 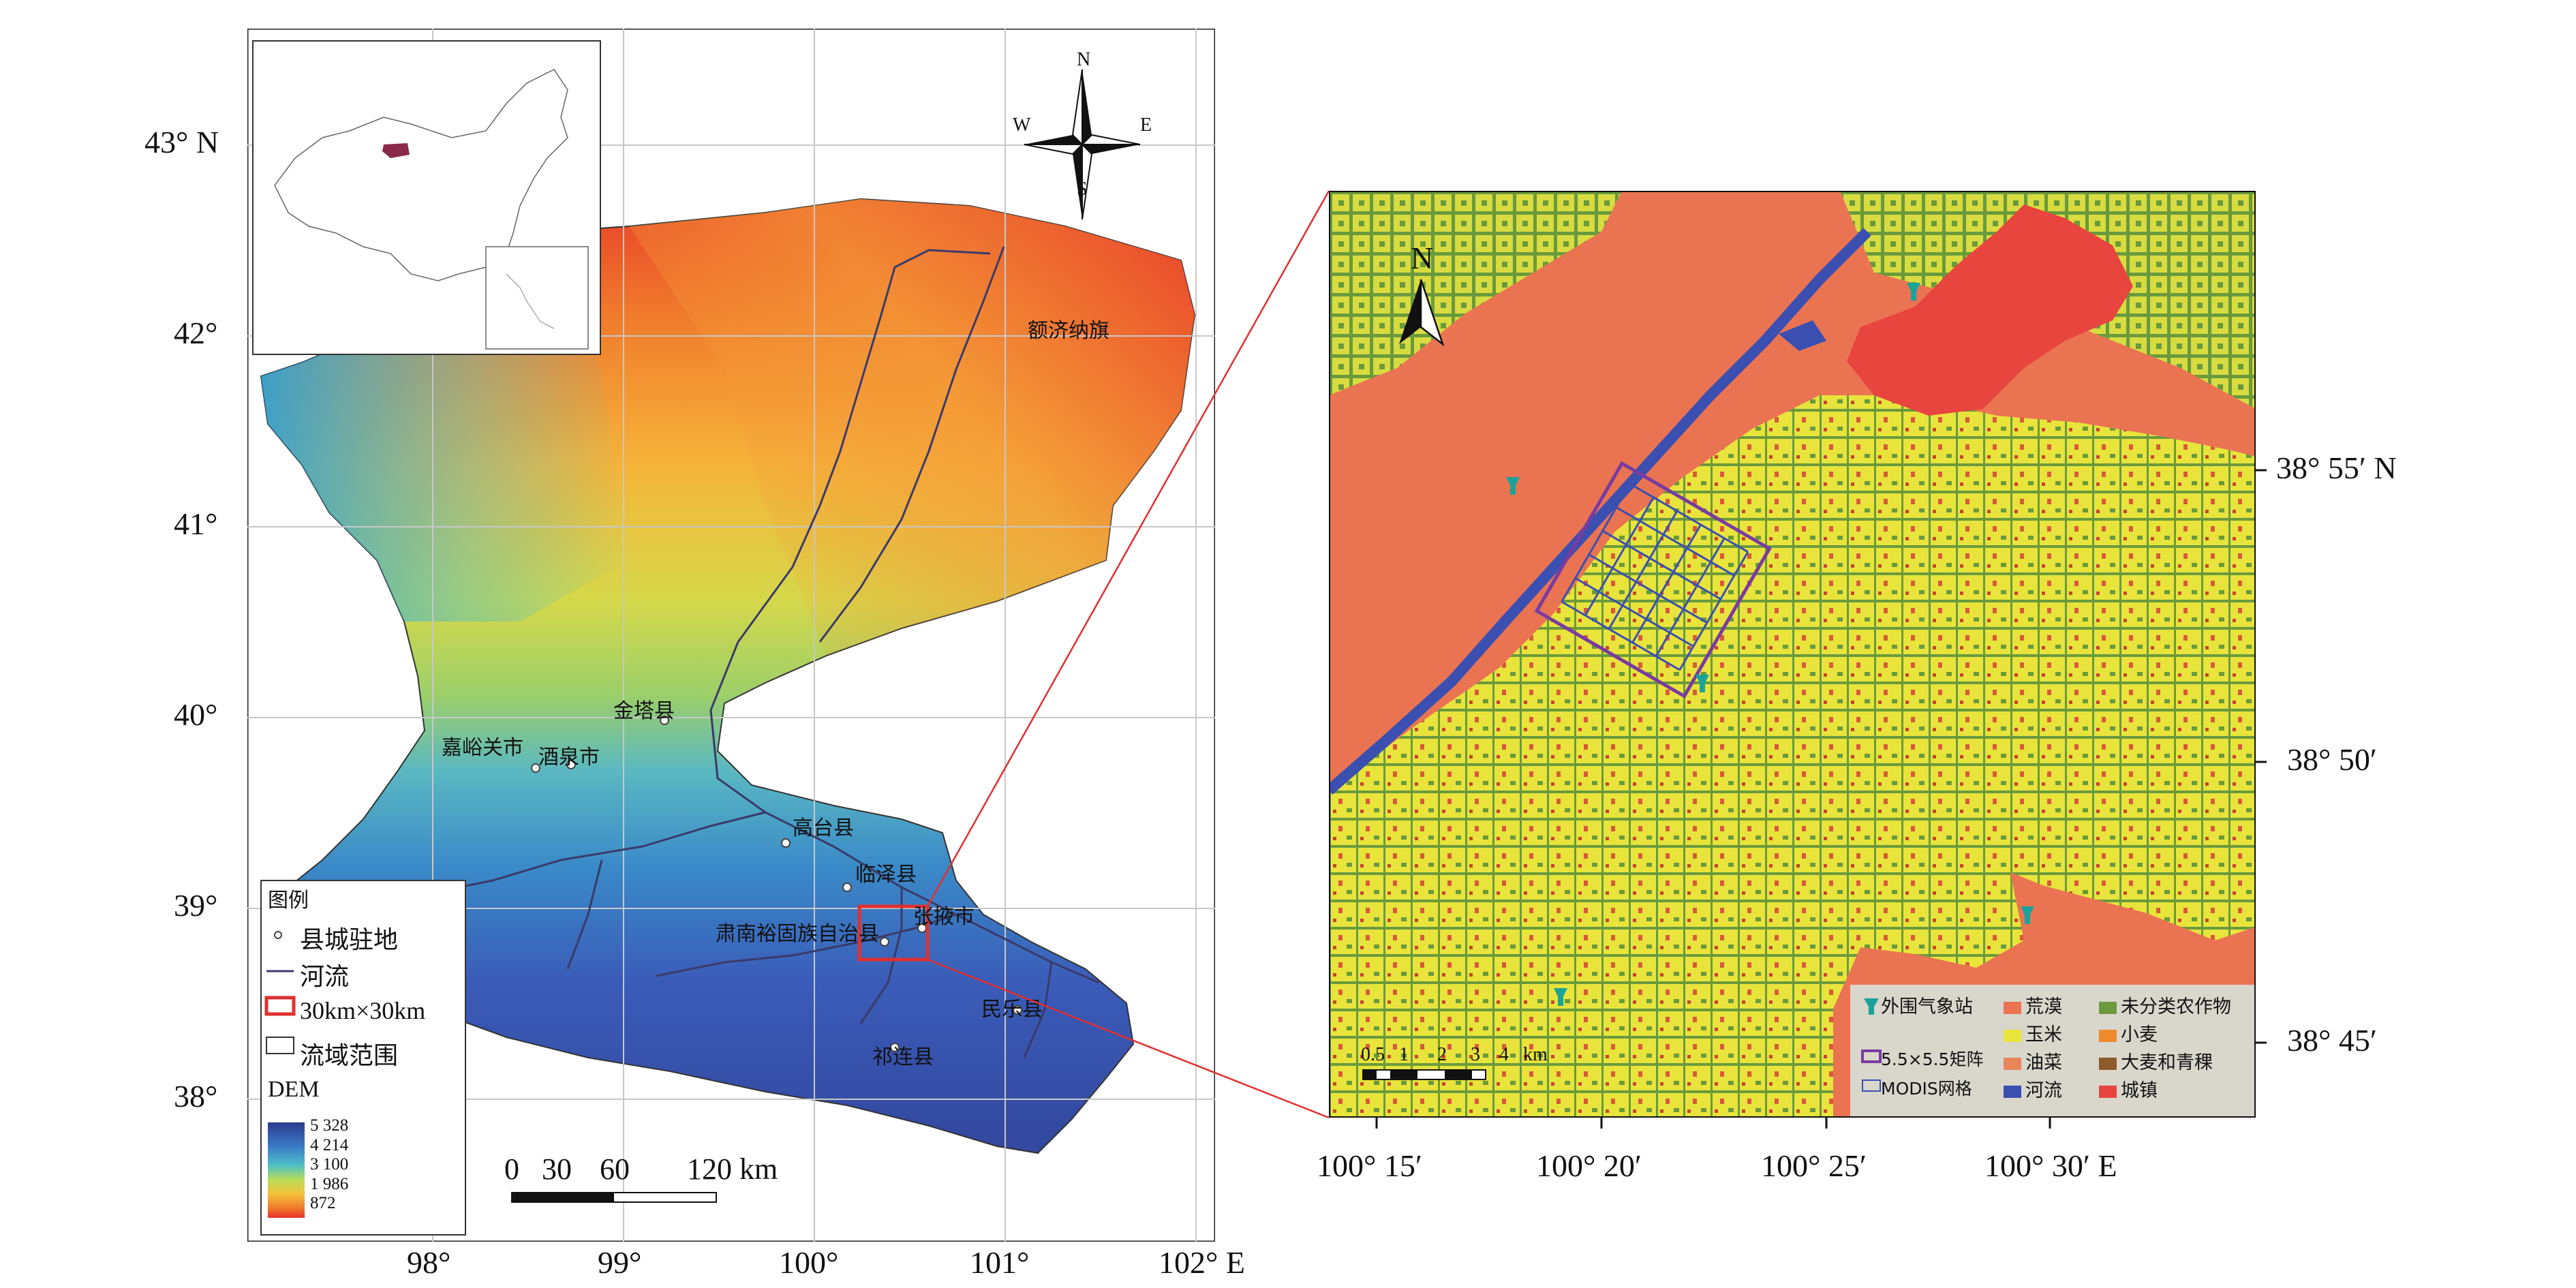 What do you see at coordinates (323, 1203) in the screenshot?
I see `dem-value-min: 872` at bounding box center [323, 1203].